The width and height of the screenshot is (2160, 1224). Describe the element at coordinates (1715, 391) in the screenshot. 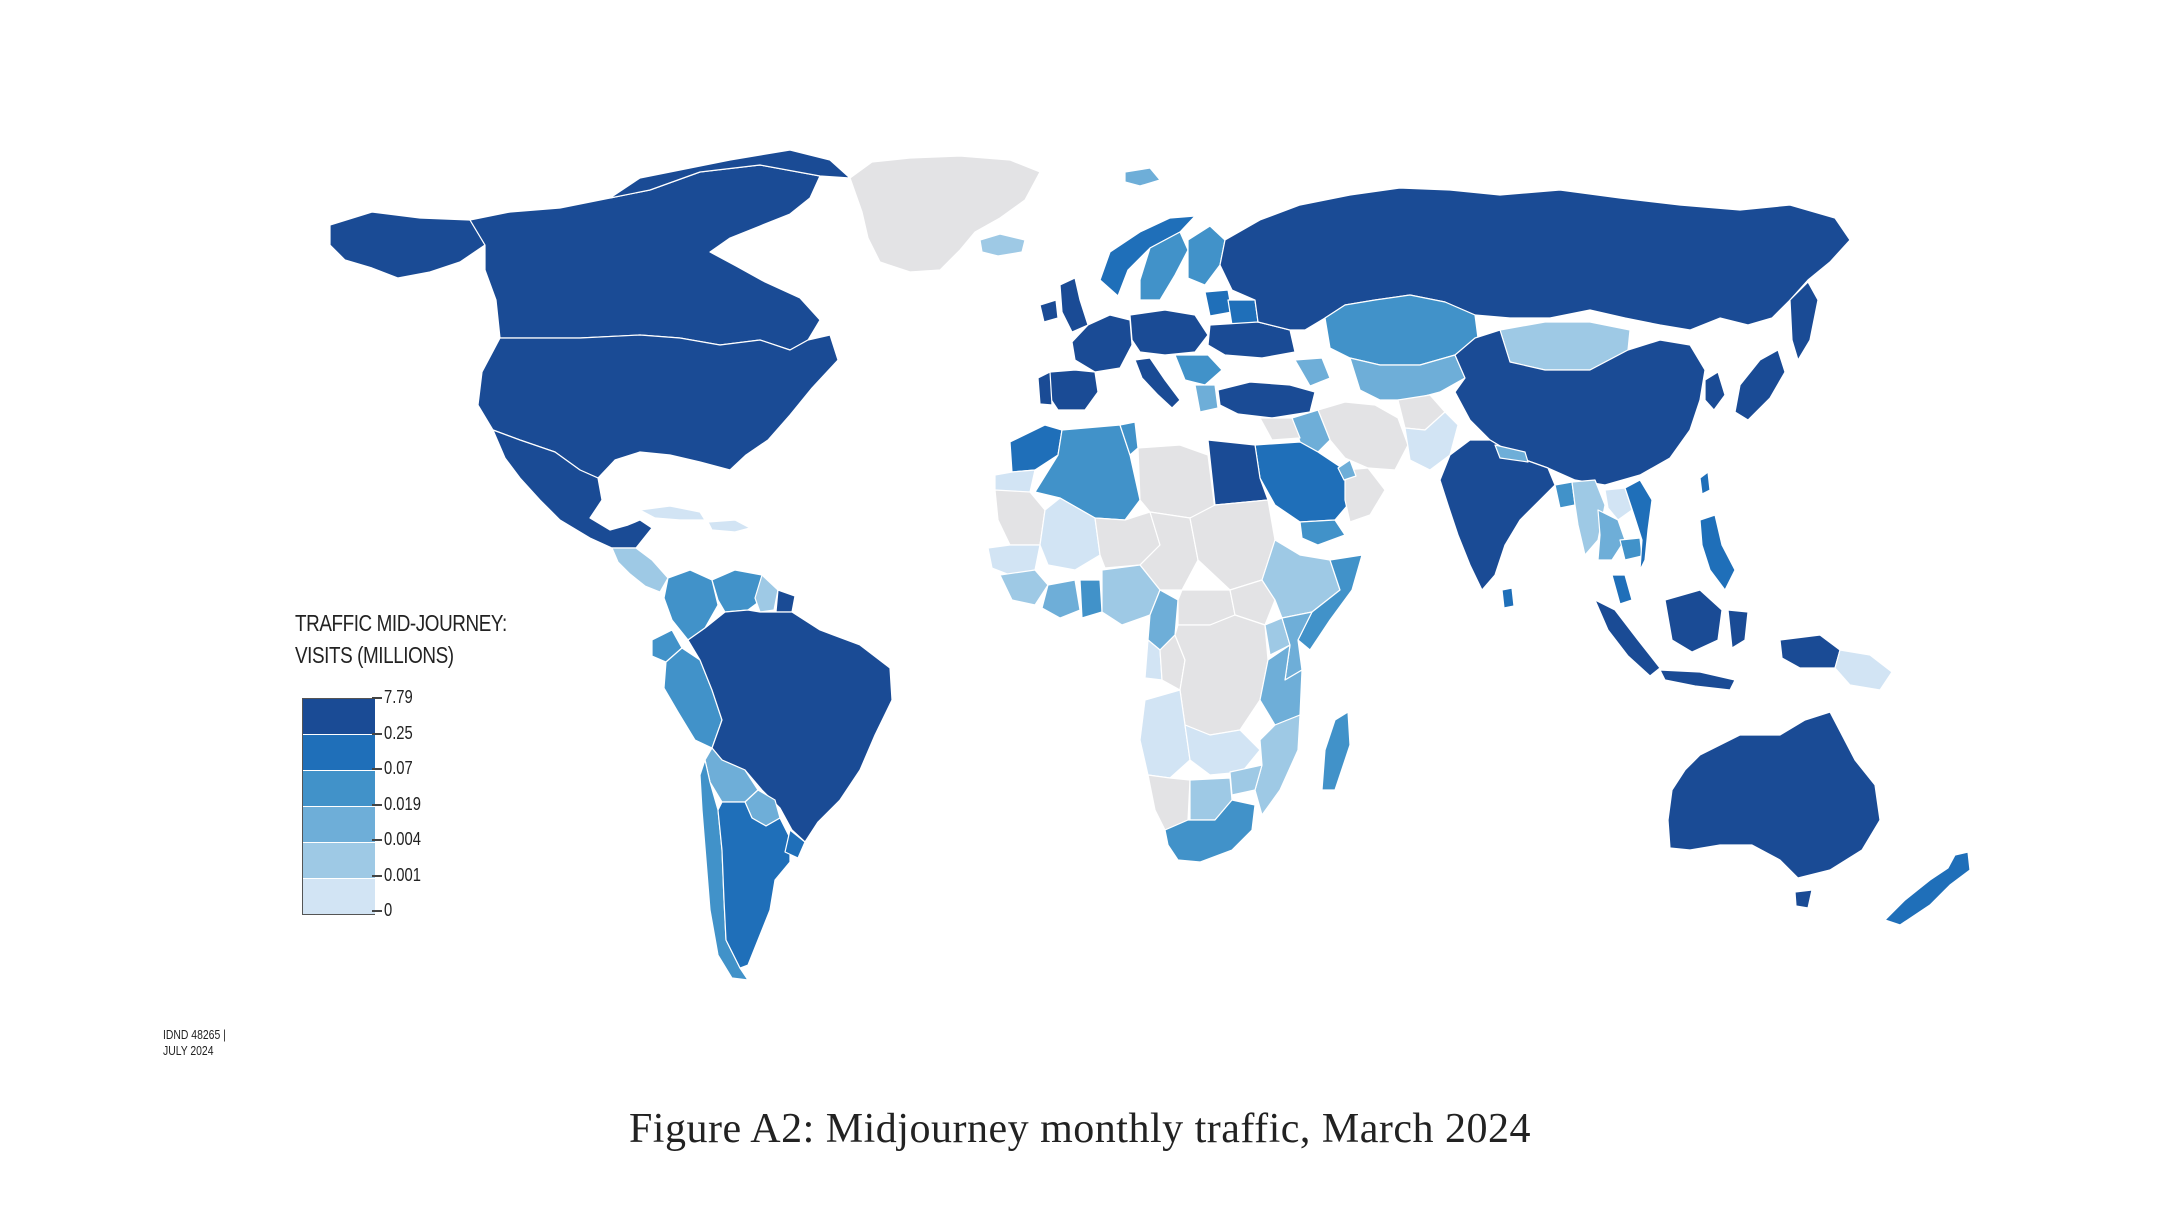

I see `region-korea` at that location.